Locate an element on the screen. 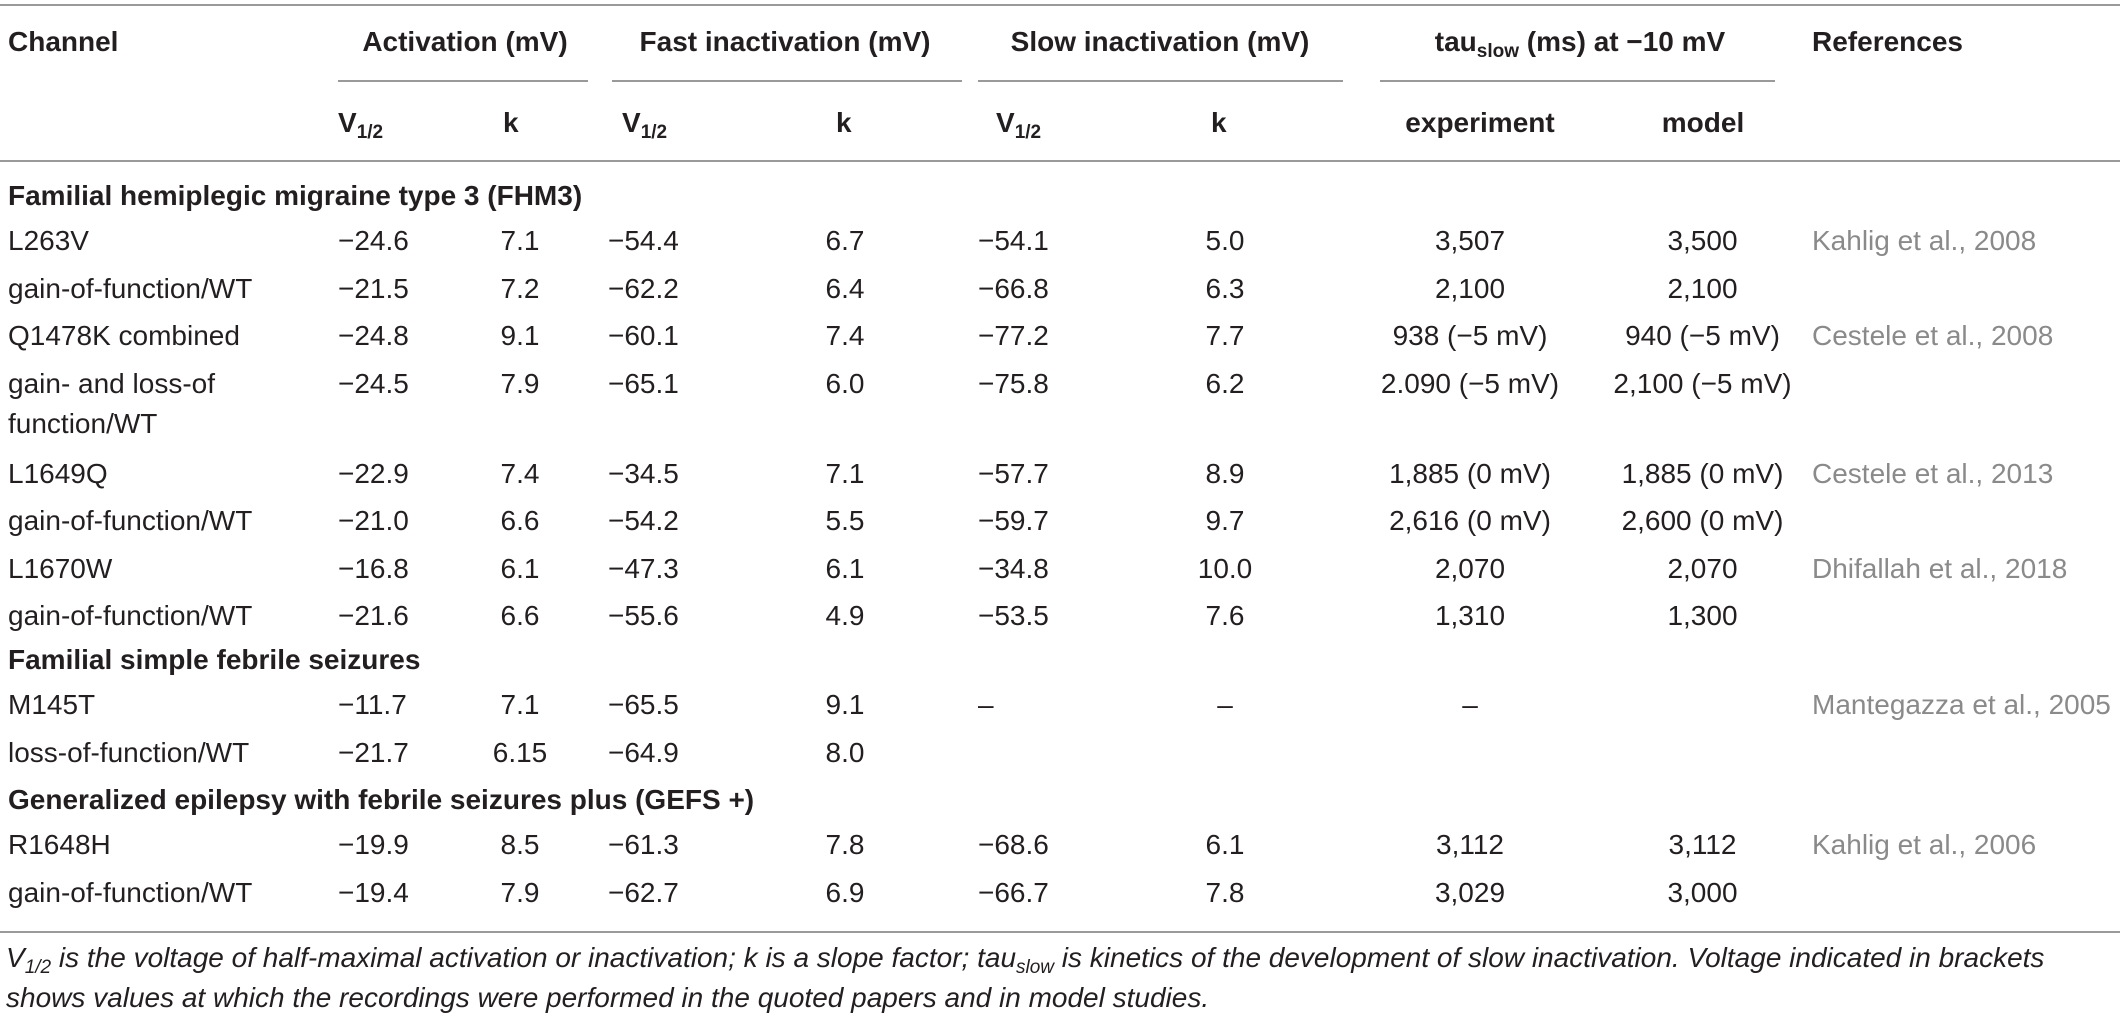 The width and height of the screenshot is (2120, 1018). cell-tau-experiment: 3,112 is located at coordinates (1470, 844).